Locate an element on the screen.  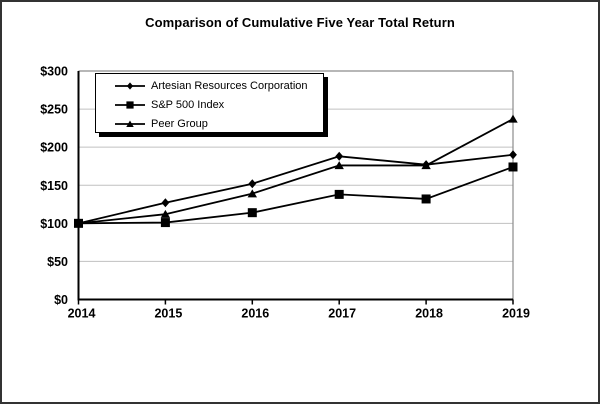
legend-item-1: Artesian Resources Corporation is located at coordinates (209, 85).